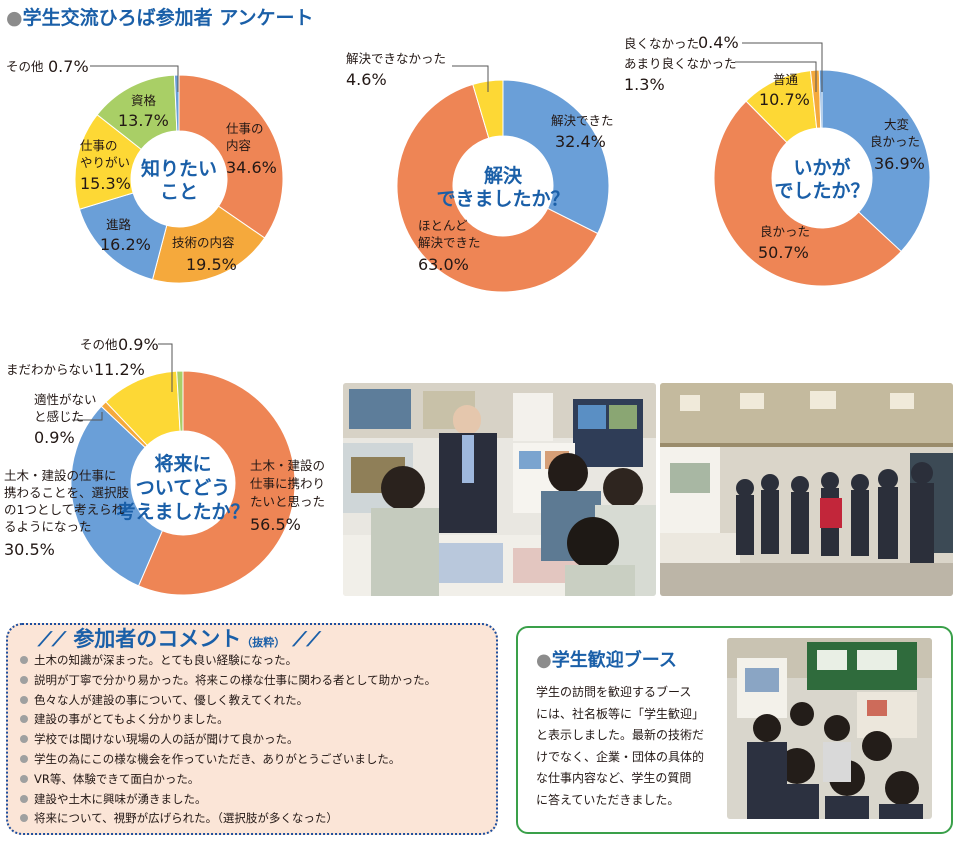 This screenshot has width=960, height=850. What do you see at coordinates (179, 639) in the screenshot?
I see `comments-heading: ⟋⟋ 参加者のコメント（抜粋） ⟋⟋` at bounding box center [179, 639].